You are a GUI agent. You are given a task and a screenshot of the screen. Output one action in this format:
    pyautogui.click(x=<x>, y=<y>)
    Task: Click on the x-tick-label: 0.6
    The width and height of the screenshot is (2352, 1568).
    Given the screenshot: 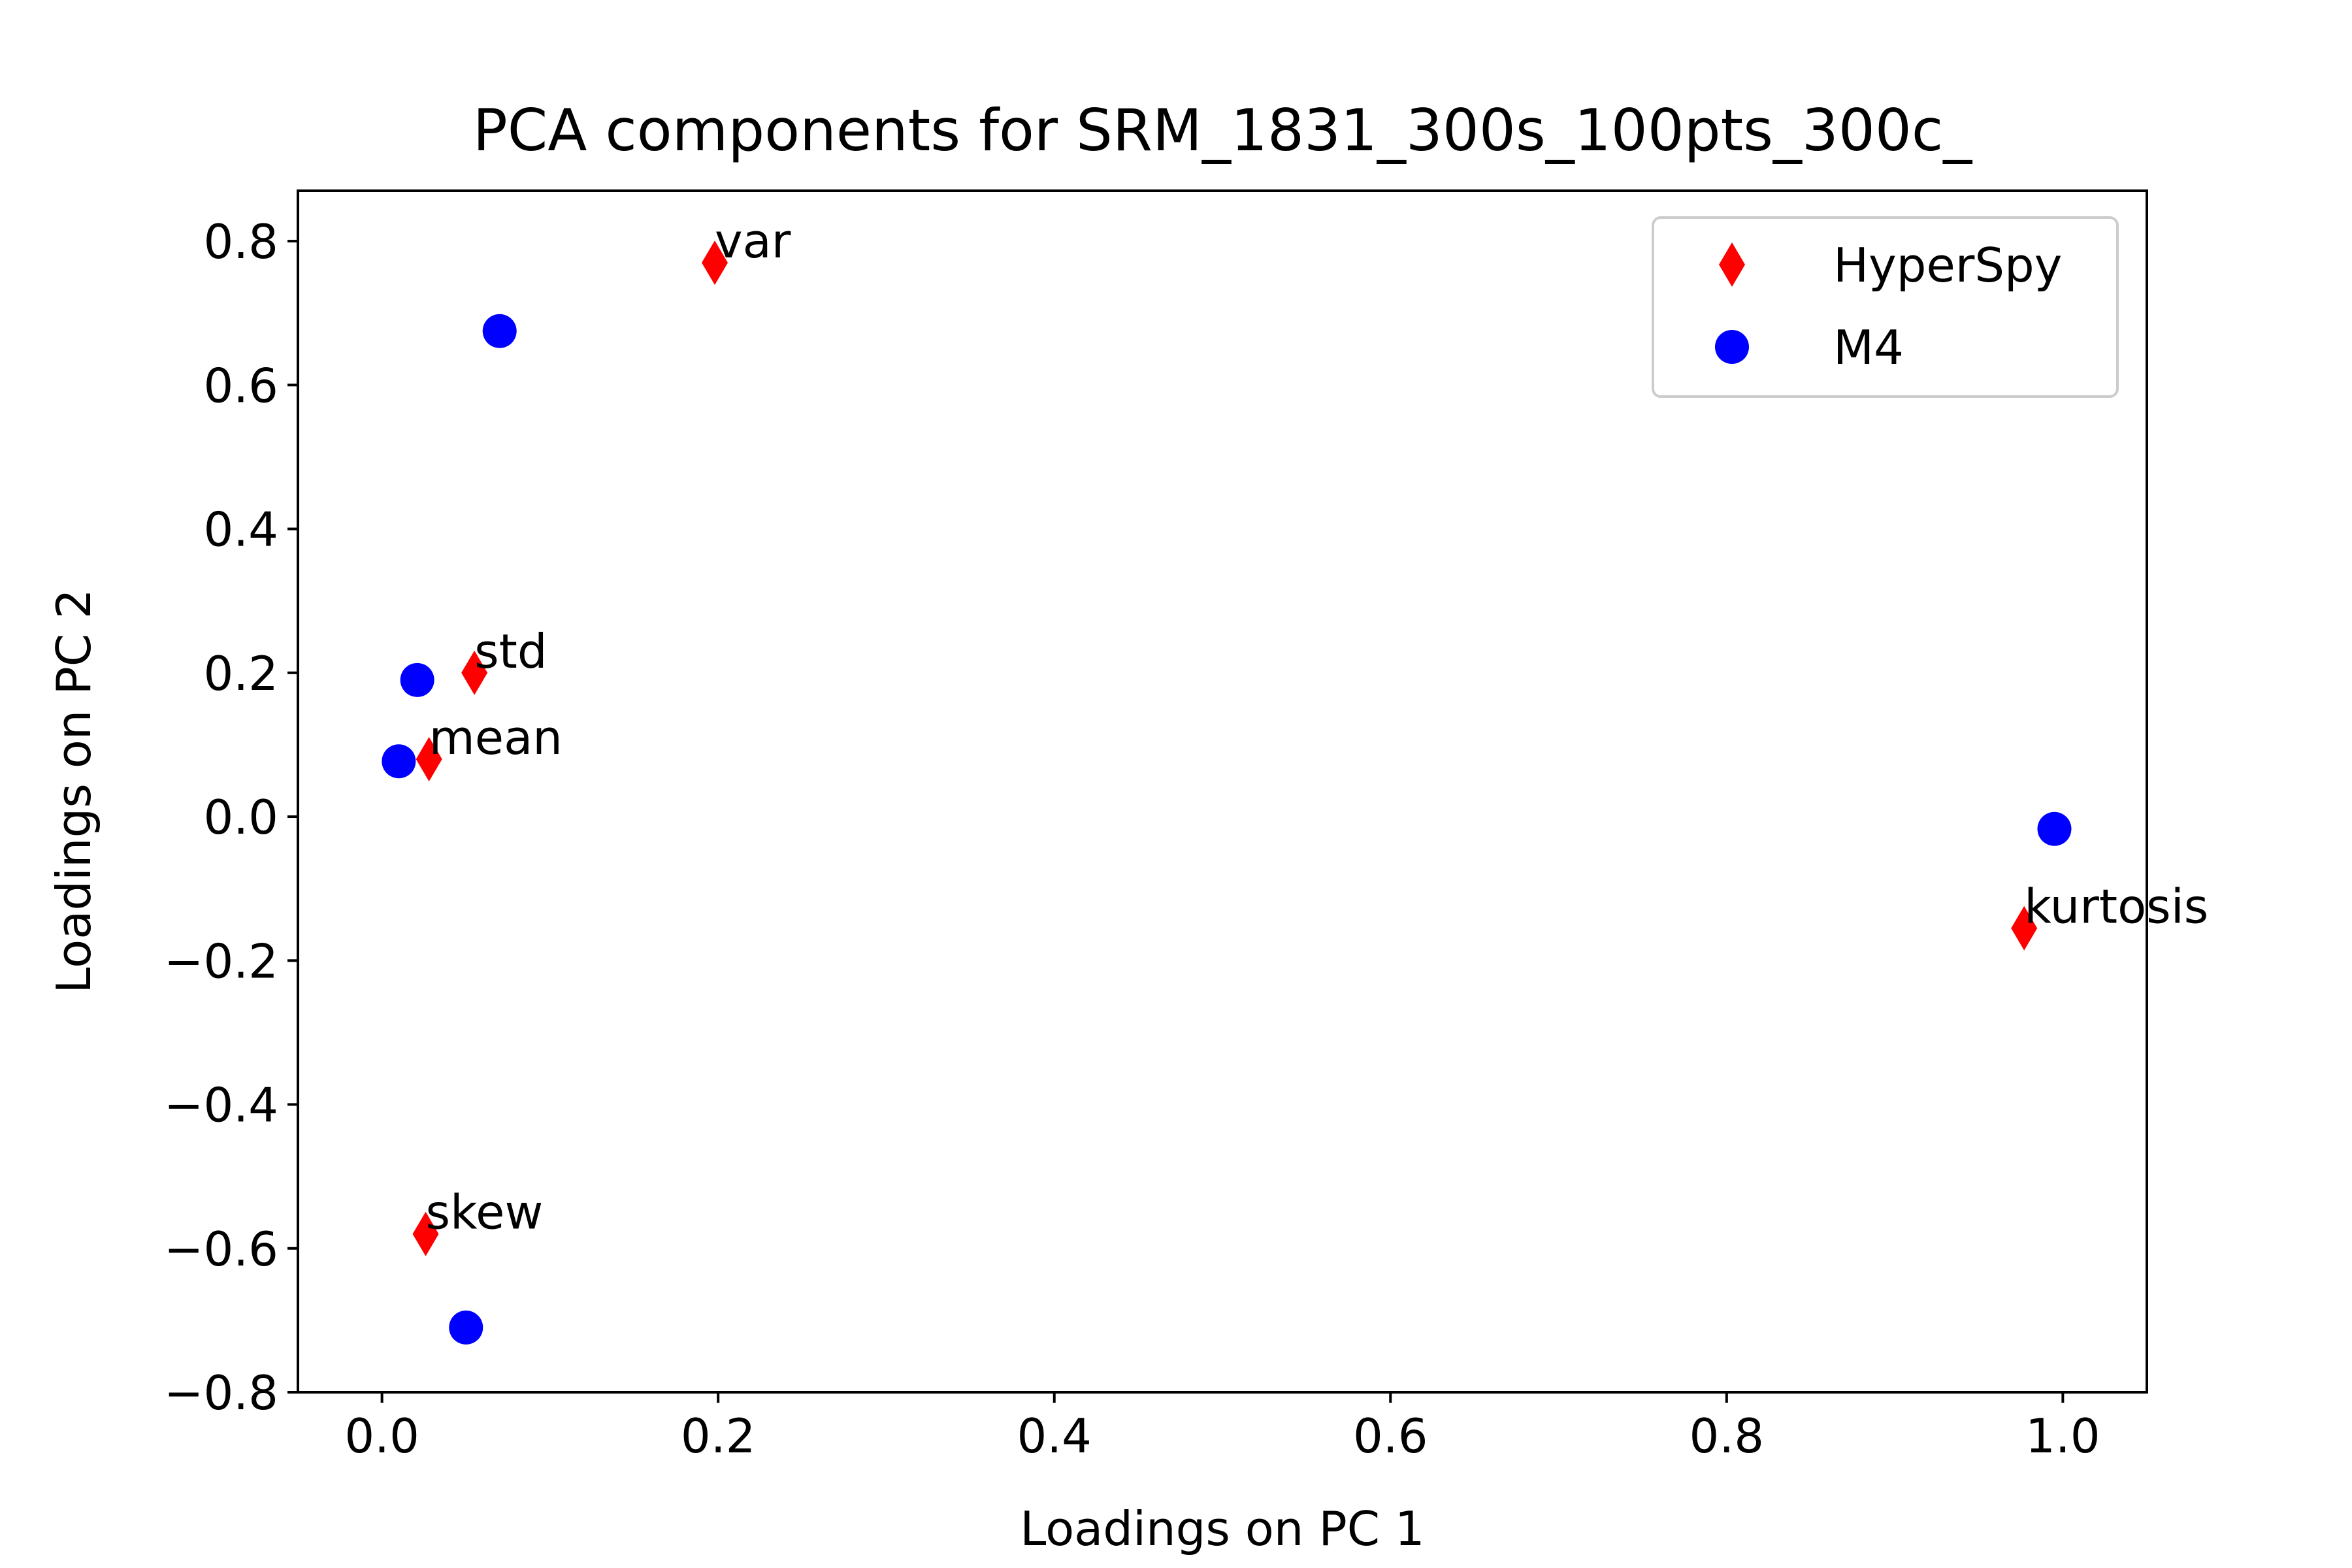 What is the action you would take?
    pyautogui.click(x=1390, y=1436)
    